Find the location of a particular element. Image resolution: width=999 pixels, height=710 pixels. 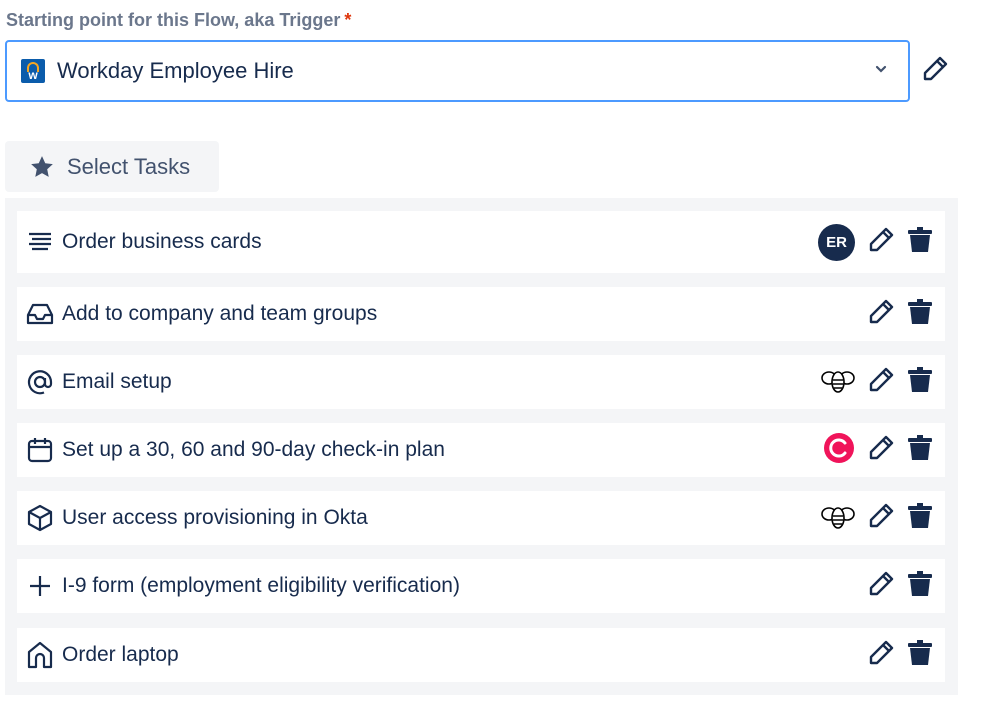

task-title: Order business cards is located at coordinates (162, 241).